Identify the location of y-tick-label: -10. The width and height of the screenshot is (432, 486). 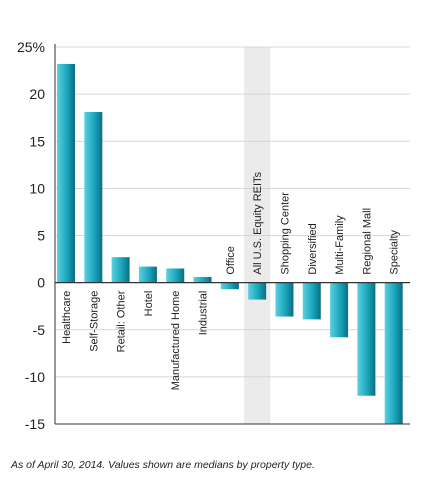
(35, 377).